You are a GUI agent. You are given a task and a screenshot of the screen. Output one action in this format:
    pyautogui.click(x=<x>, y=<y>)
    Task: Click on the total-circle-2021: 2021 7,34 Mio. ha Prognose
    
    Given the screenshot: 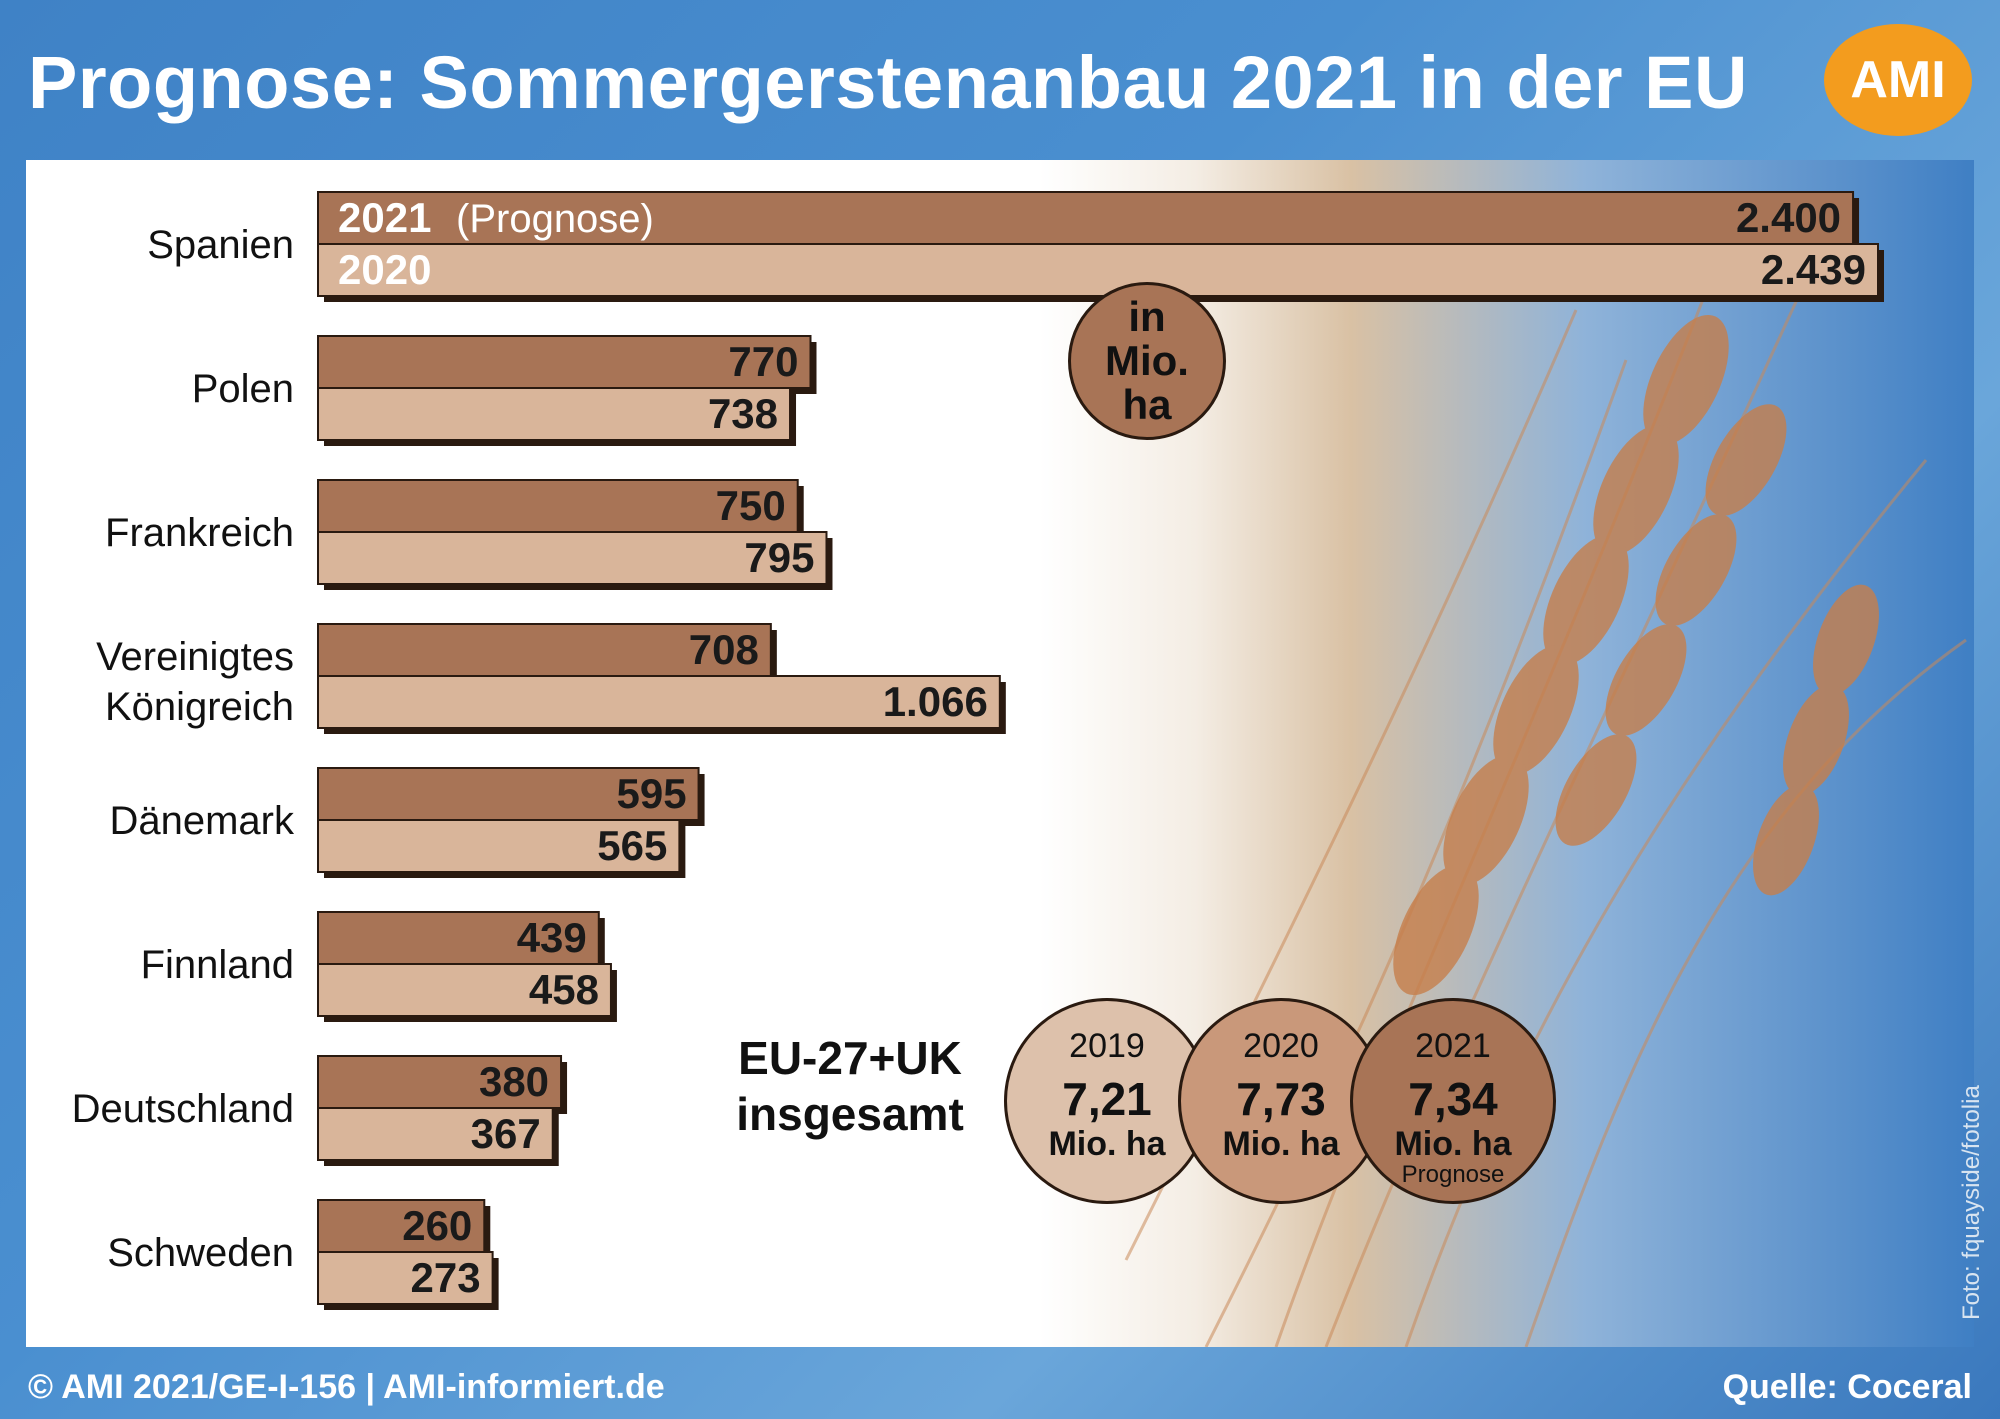 What is the action you would take?
    pyautogui.click(x=1453, y=1101)
    